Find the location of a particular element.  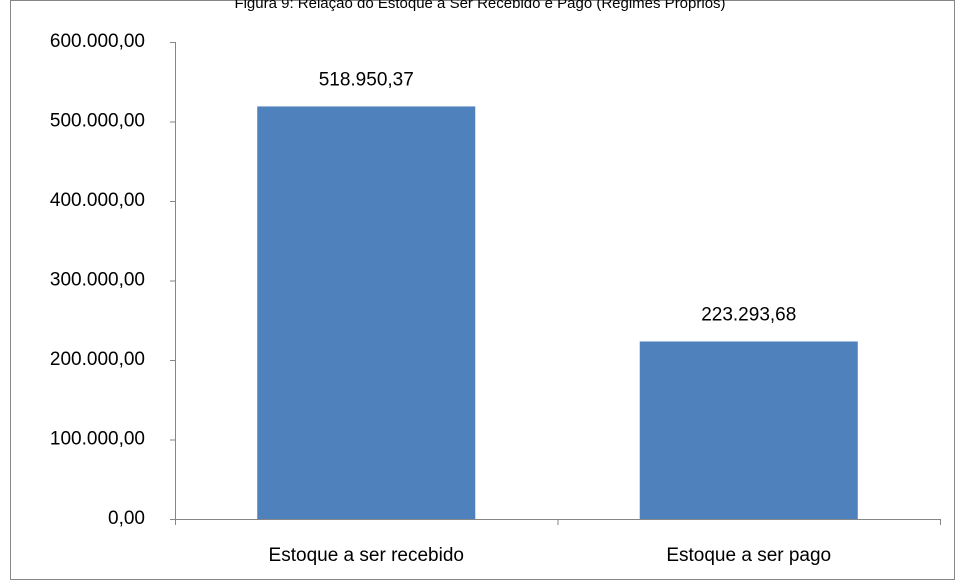

y-tick-label: 400.000,00 is located at coordinates (97, 200).